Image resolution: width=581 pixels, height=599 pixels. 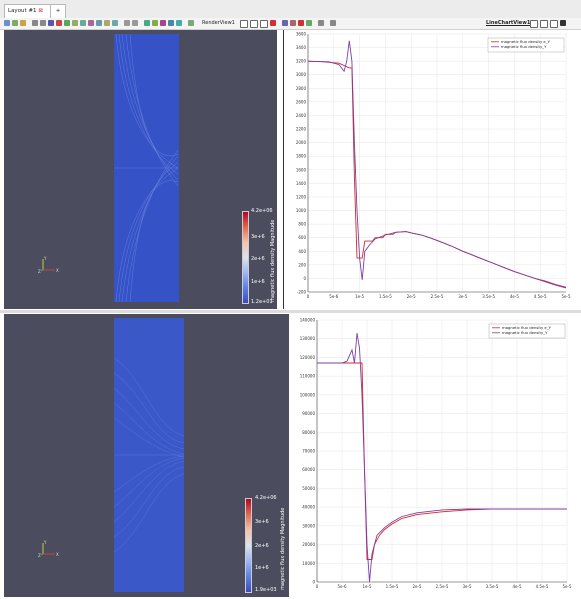 What do you see at coordinates (91, 23) in the screenshot?
I see `plus-y-icon` at bounding box center [91, 23].